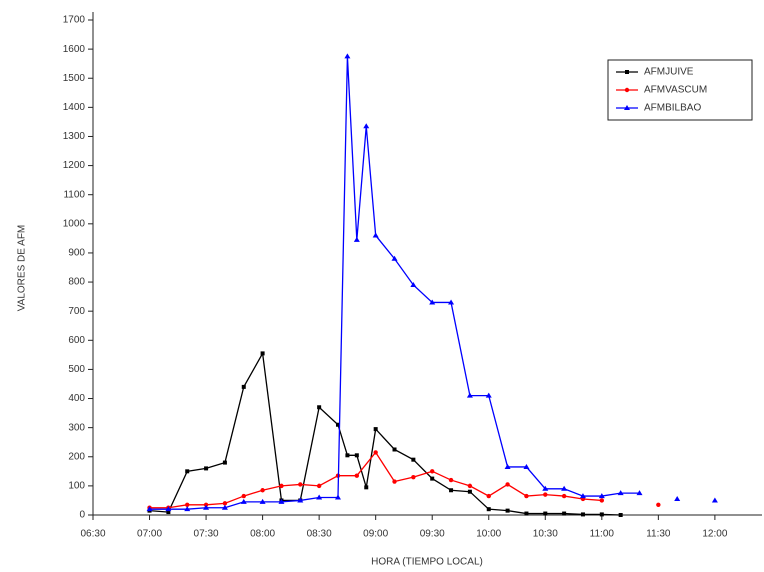 The height and width of the screenshot is (572, 764). I want to click on legend-label: AFMBILBAO, so click(672, 108).